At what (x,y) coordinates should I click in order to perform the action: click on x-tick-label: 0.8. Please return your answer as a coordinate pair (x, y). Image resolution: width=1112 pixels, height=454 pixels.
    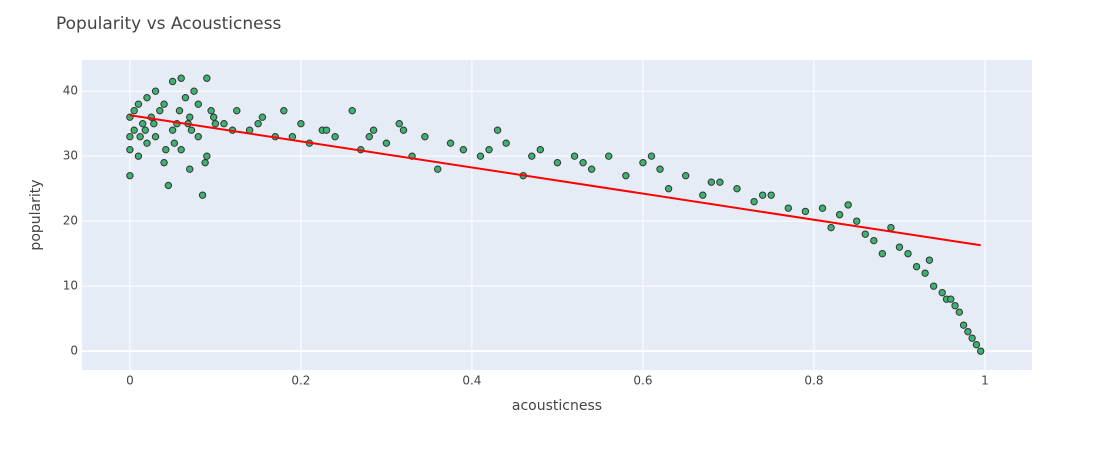
    Looking at the image, I should click on (813, 381).